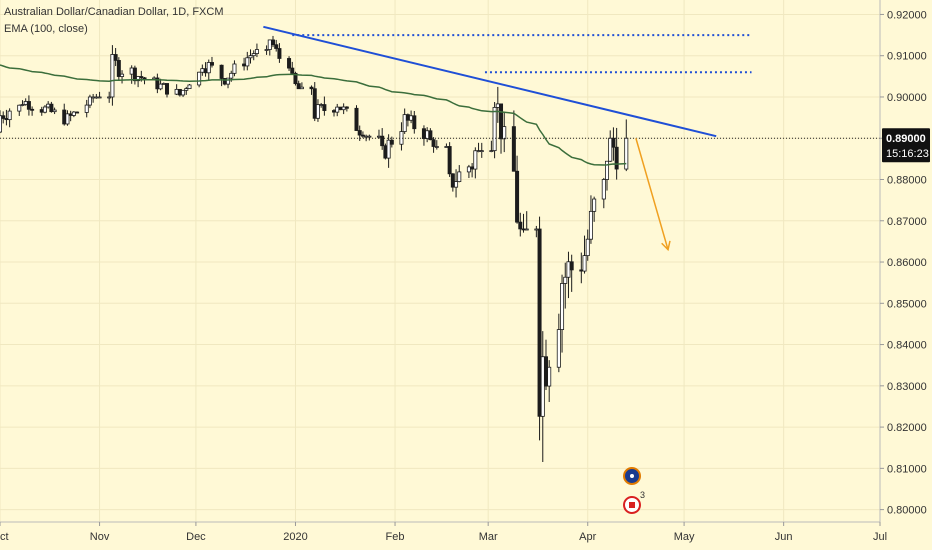 The image size is (932, 550). Describe the element at coordinates (907, 346) in the screenshot. I see `y-tick-label: 0.84000` at that location.